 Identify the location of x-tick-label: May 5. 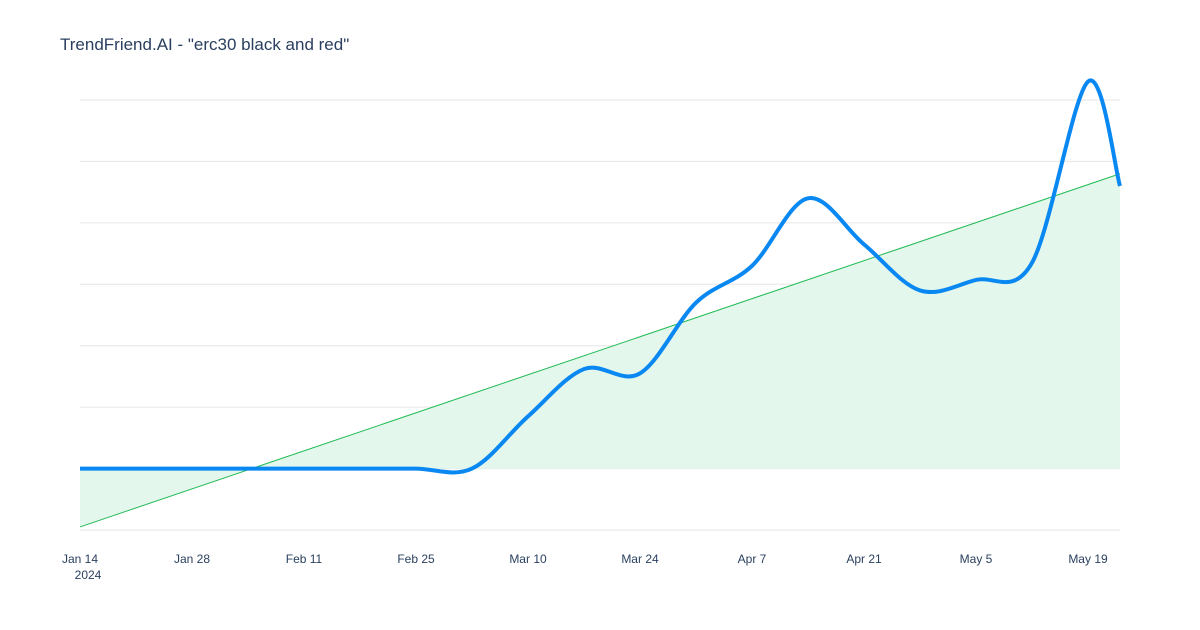
(976, 559).